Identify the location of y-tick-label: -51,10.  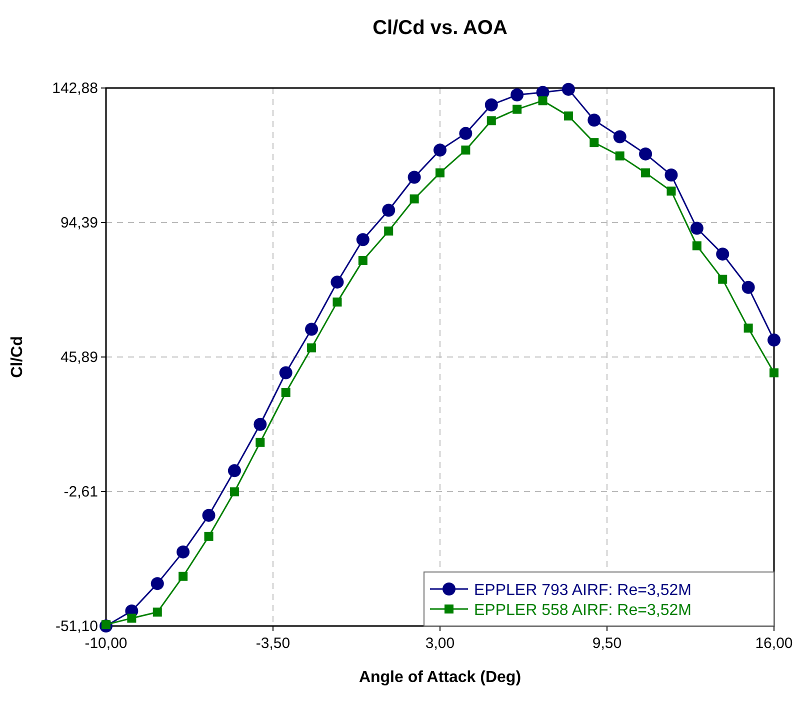
(76, 626).